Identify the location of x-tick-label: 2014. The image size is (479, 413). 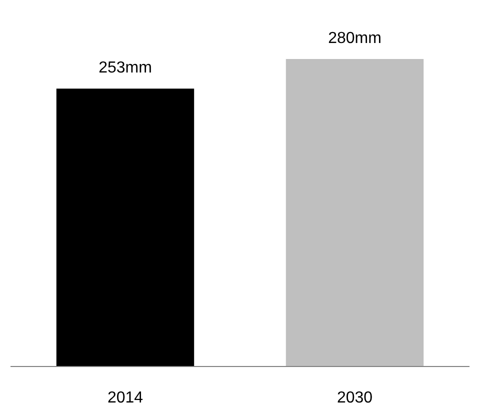
(125, 398).